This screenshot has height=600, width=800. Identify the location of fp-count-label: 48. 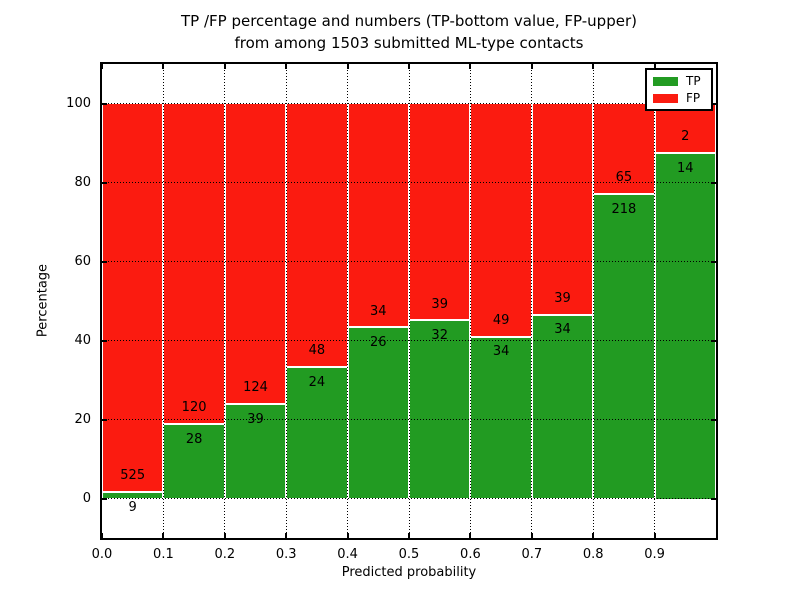
(317, 351).